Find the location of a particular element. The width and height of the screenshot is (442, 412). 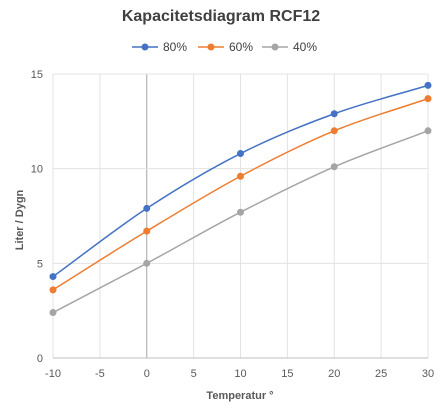

x-axis-title: Temperatur ° is located at coordinates (239, 396).